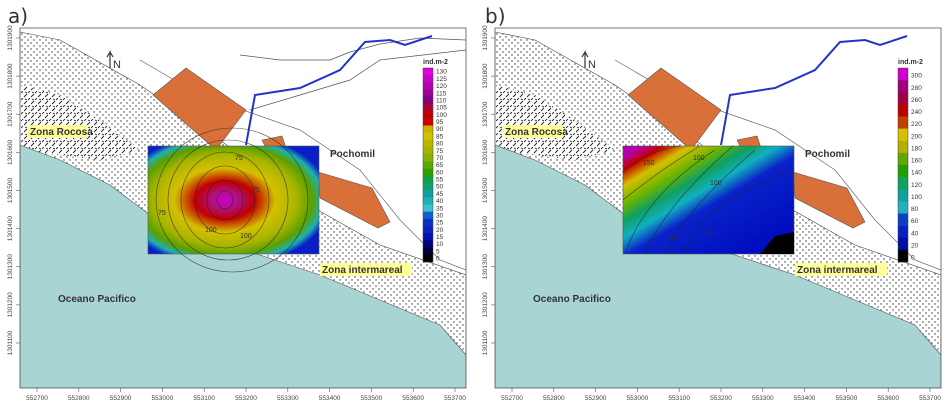 The width and height of the screenshot is (951, 418). I want to click on contour-label: 150, so click(649, 163).